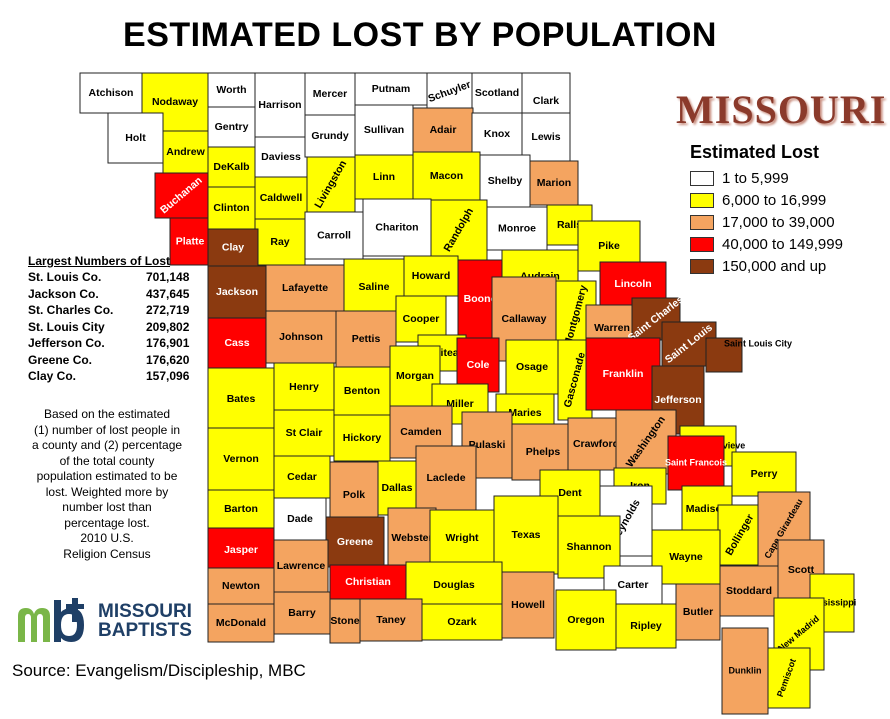 This screenshot has height=719, width=890. What do you see at coordinates (748, 355) in the screenshot?
I see `county-saint-louis-city: Saint Louis City` at bounding box center [748, 355].